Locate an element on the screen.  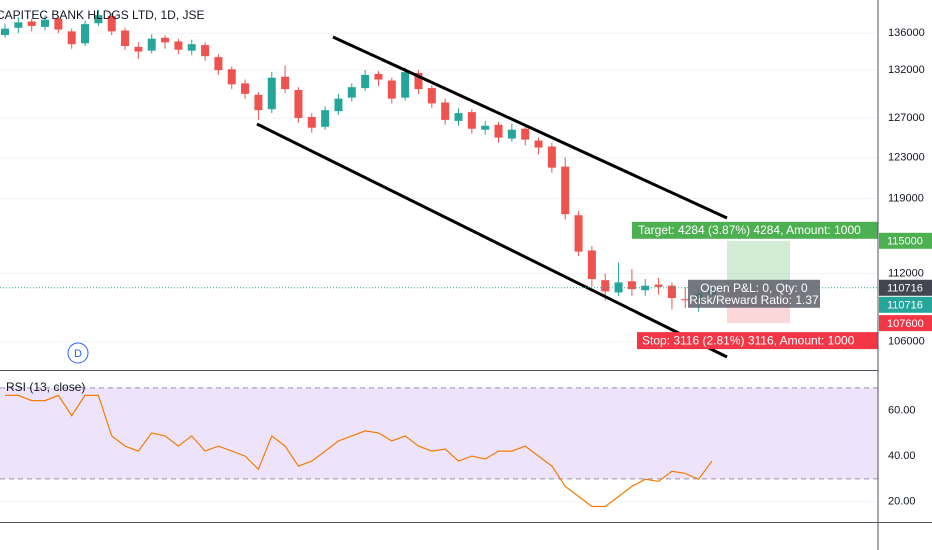
y-tick-label: 106000 is located at coordinates (906, 342).